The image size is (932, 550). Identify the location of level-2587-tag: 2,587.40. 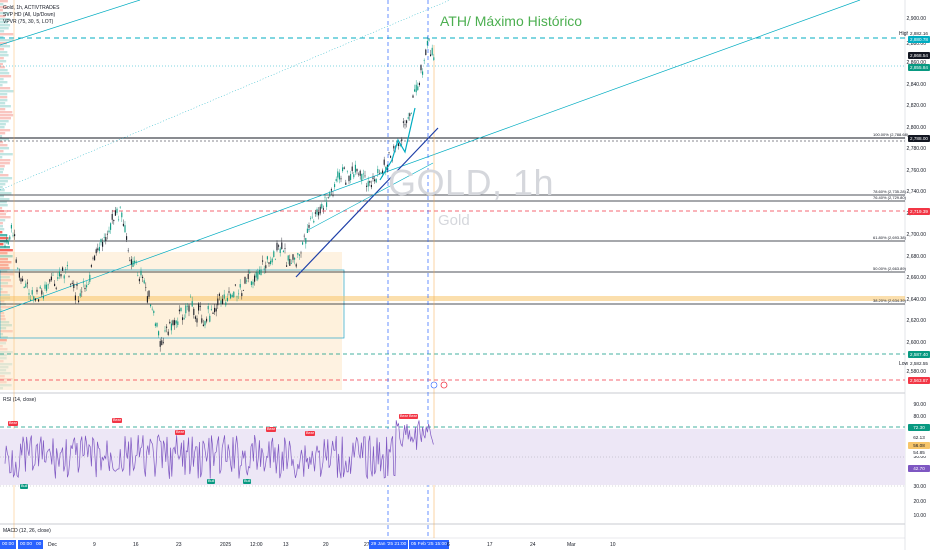
(919, 354).